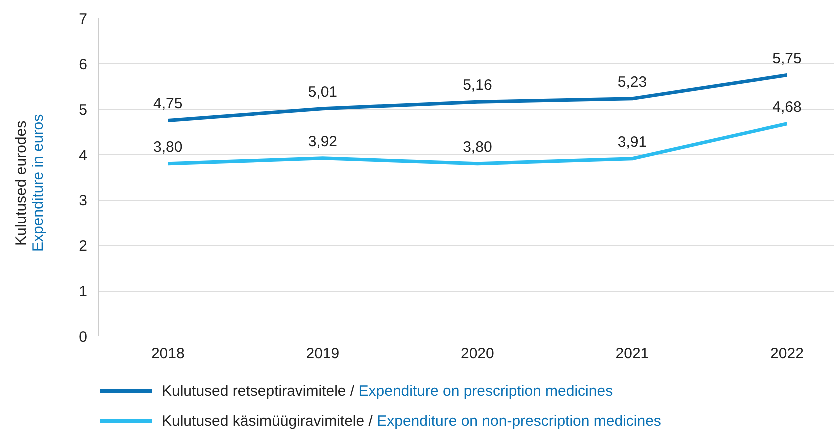  Describe the element at coordinates (83, 292) in the screenshot. I see `y-tick-label: 1` at that location.